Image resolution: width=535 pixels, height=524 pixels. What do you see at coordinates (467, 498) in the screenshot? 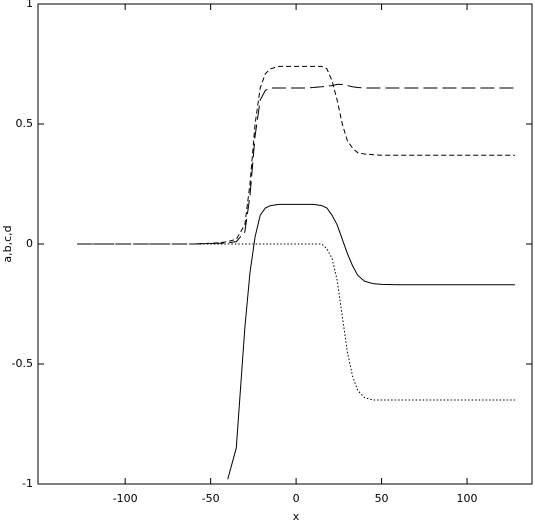
I see `x-tick-label: 100` at bounding box center [467, 498].